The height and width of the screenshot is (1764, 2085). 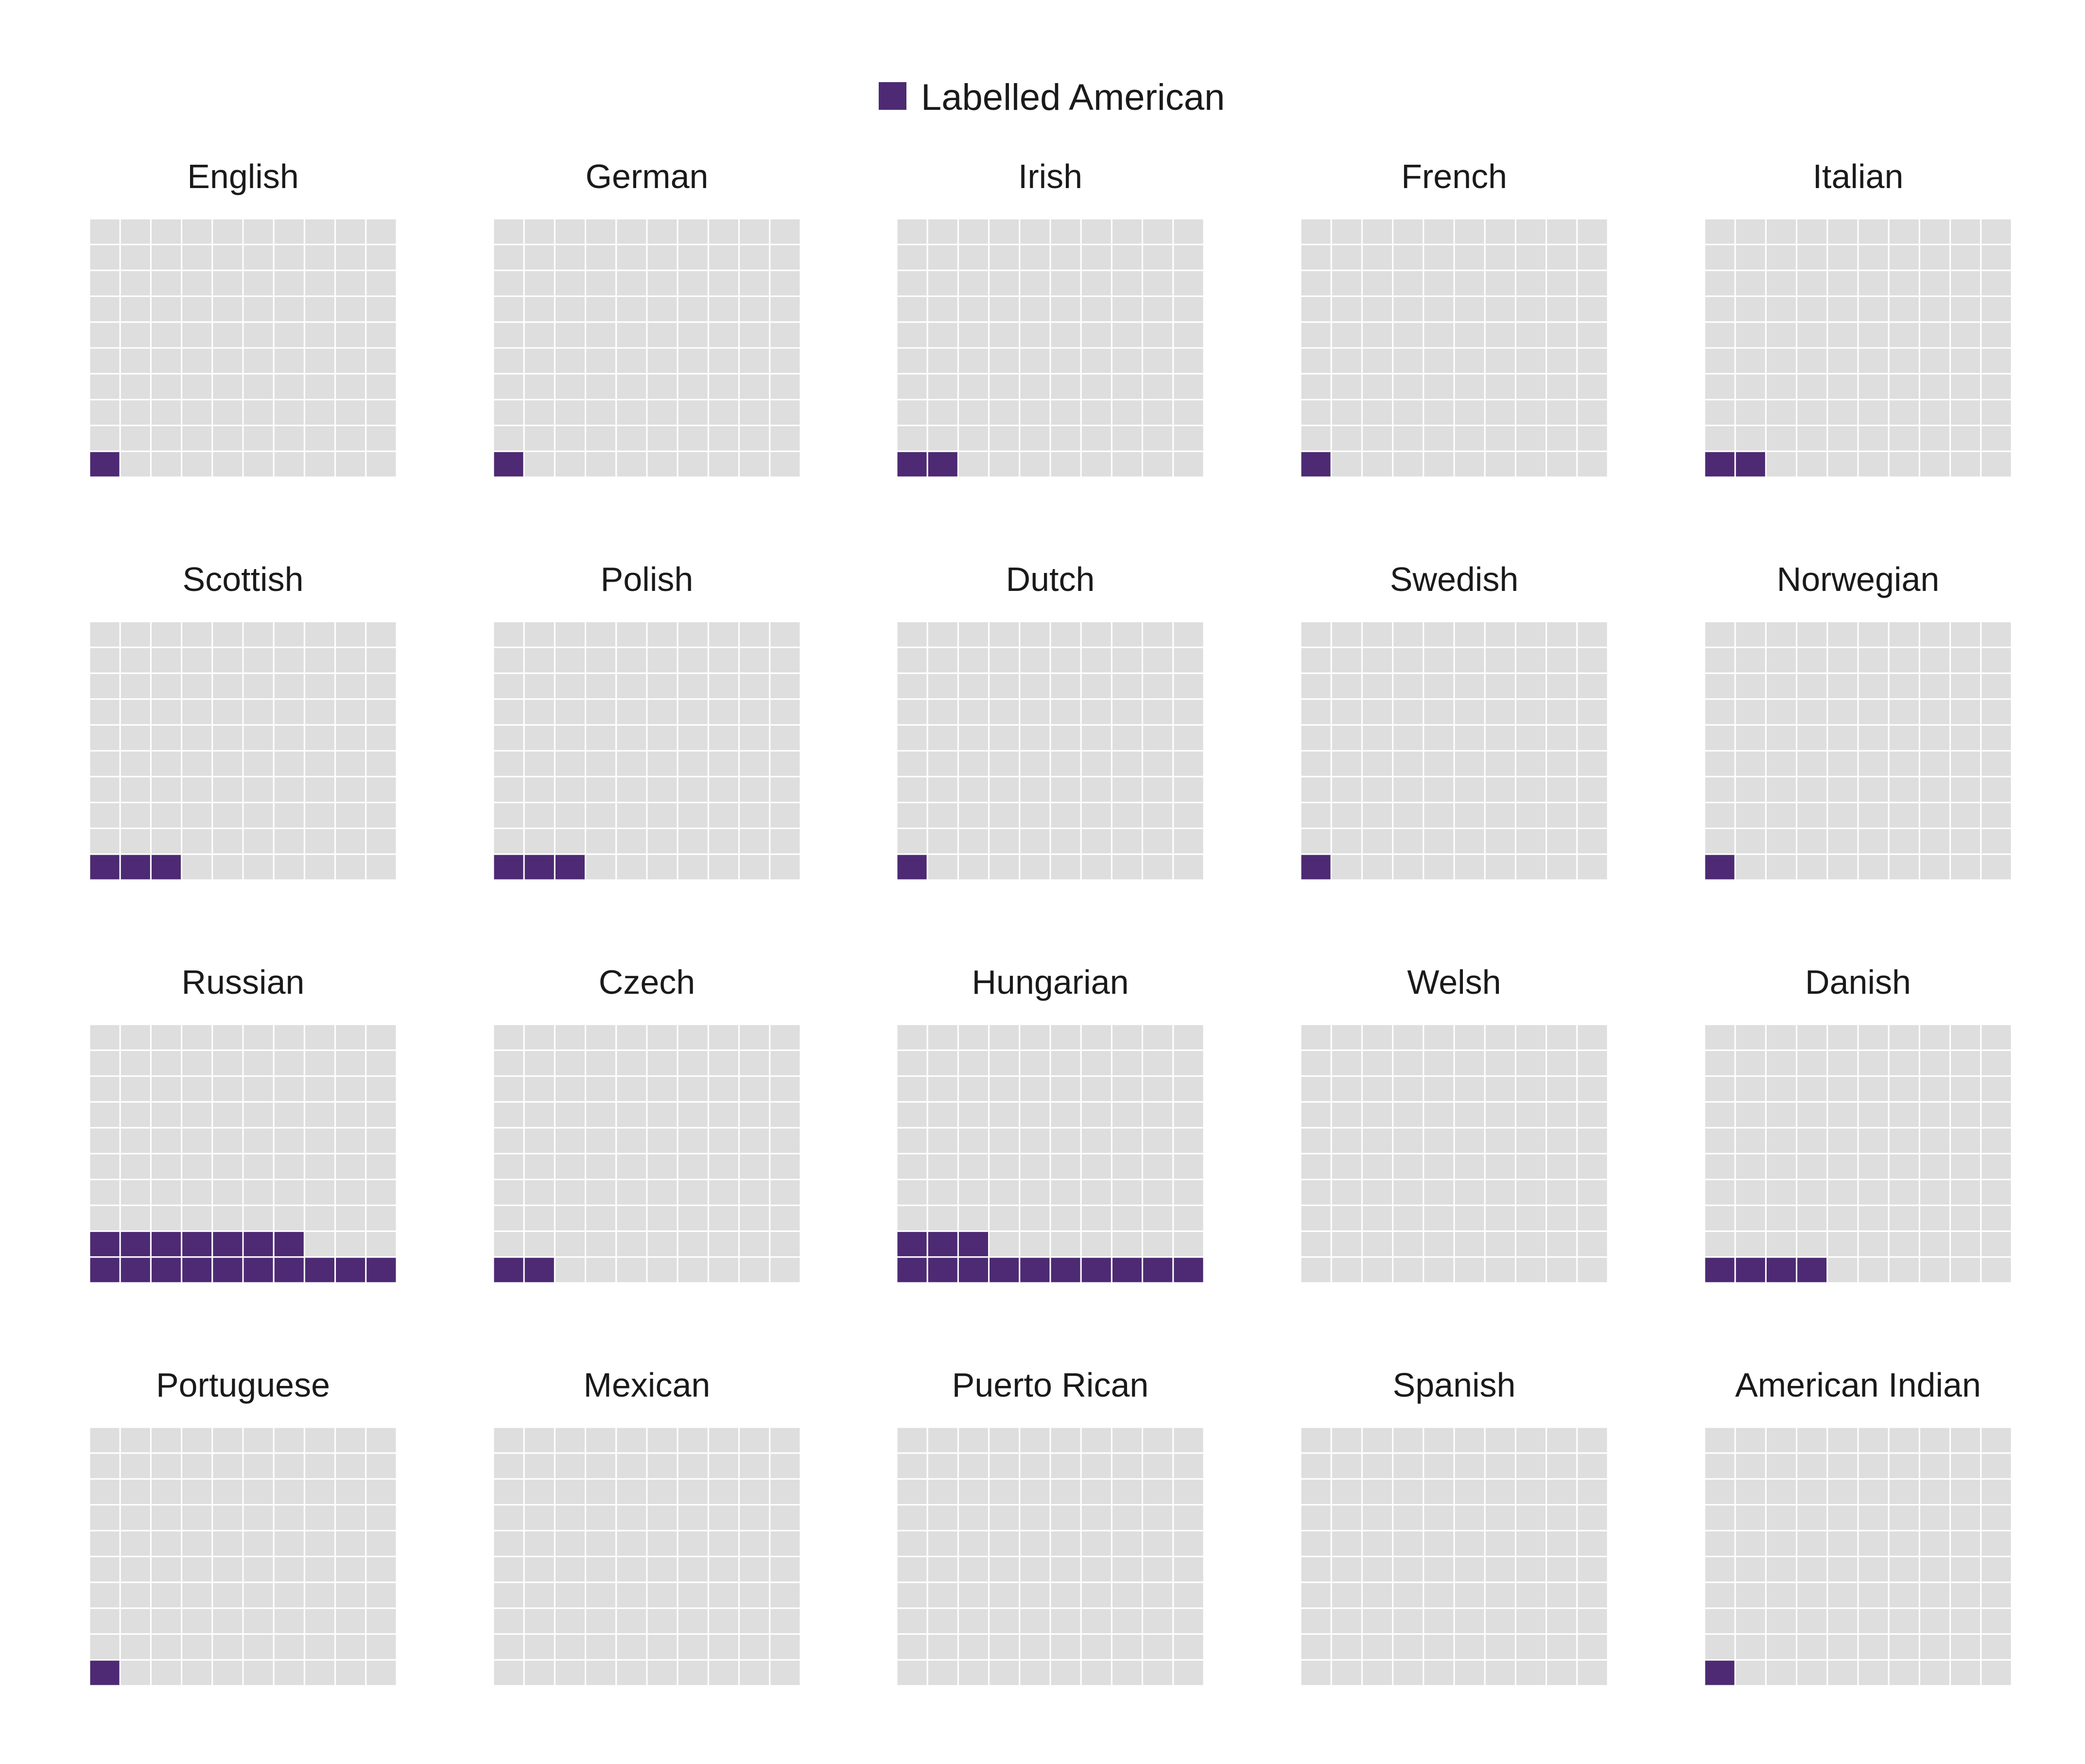 I want to click on panel-dutch: Dutch, so click(x=1050, y=720).